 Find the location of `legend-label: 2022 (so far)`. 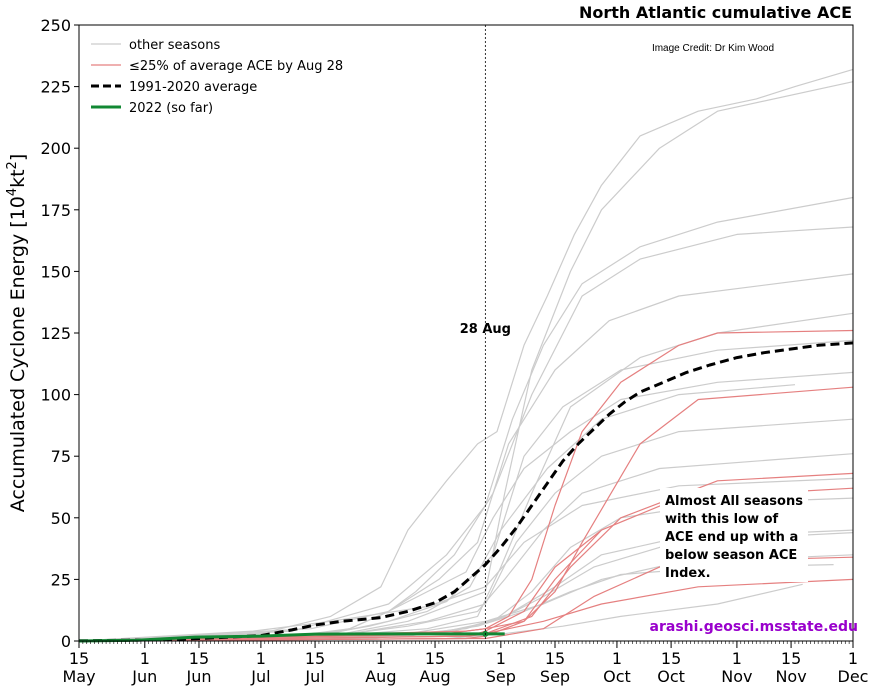

legend-label: 2022 (so far) is located at coordinates (171, 108).